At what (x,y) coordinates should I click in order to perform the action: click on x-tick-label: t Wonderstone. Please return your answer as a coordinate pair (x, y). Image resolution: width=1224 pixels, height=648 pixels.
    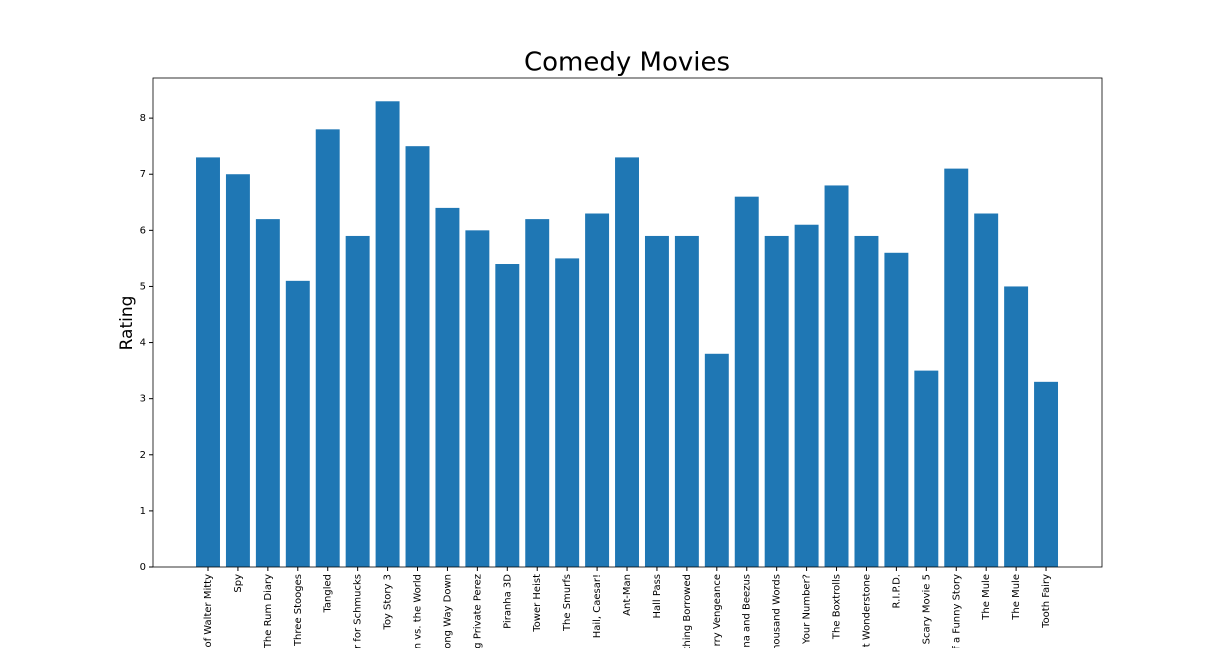
    Looking at the image, I should click on (866, 610).